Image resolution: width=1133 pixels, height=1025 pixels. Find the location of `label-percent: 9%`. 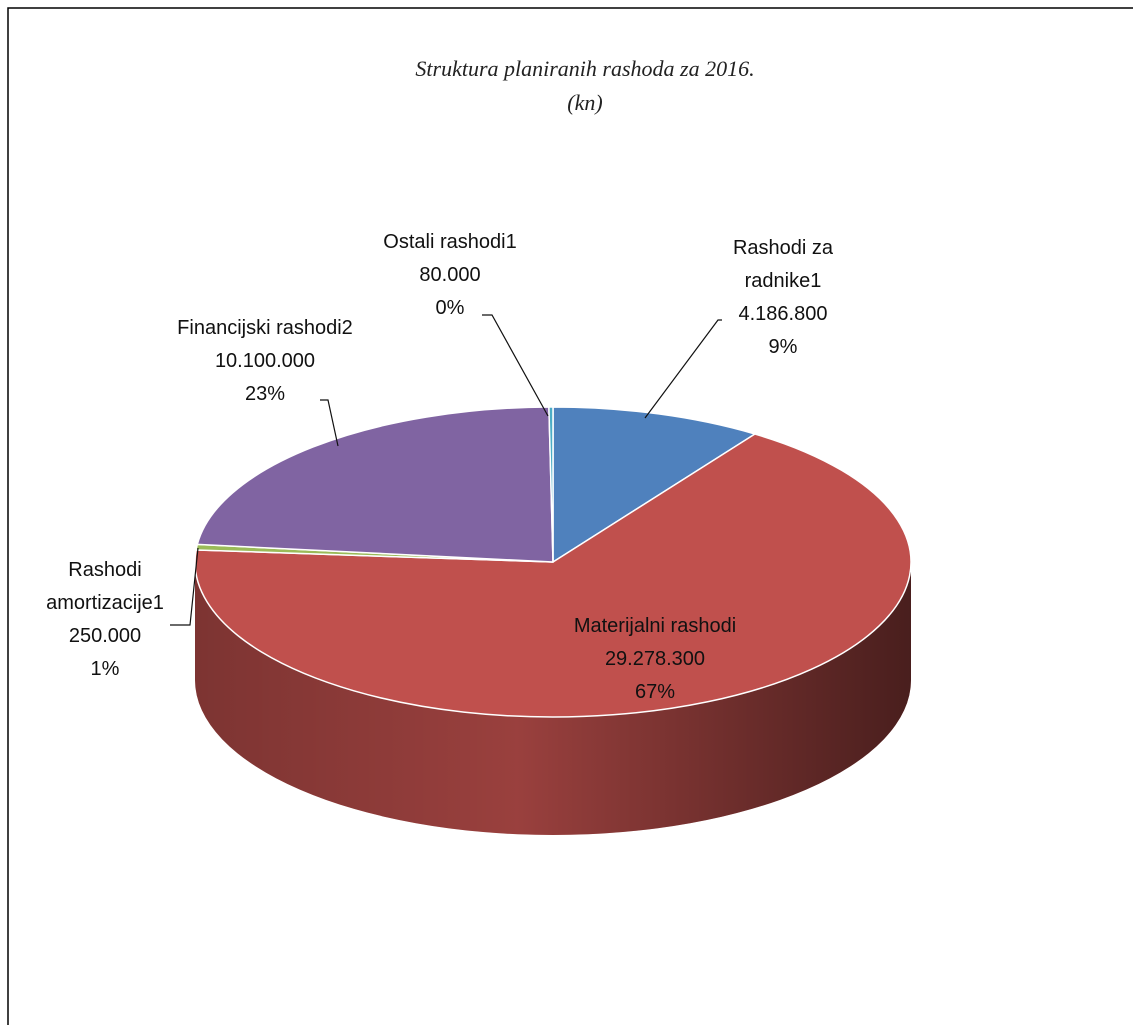

label-percent: 9% is located at coordinates (783, 347).